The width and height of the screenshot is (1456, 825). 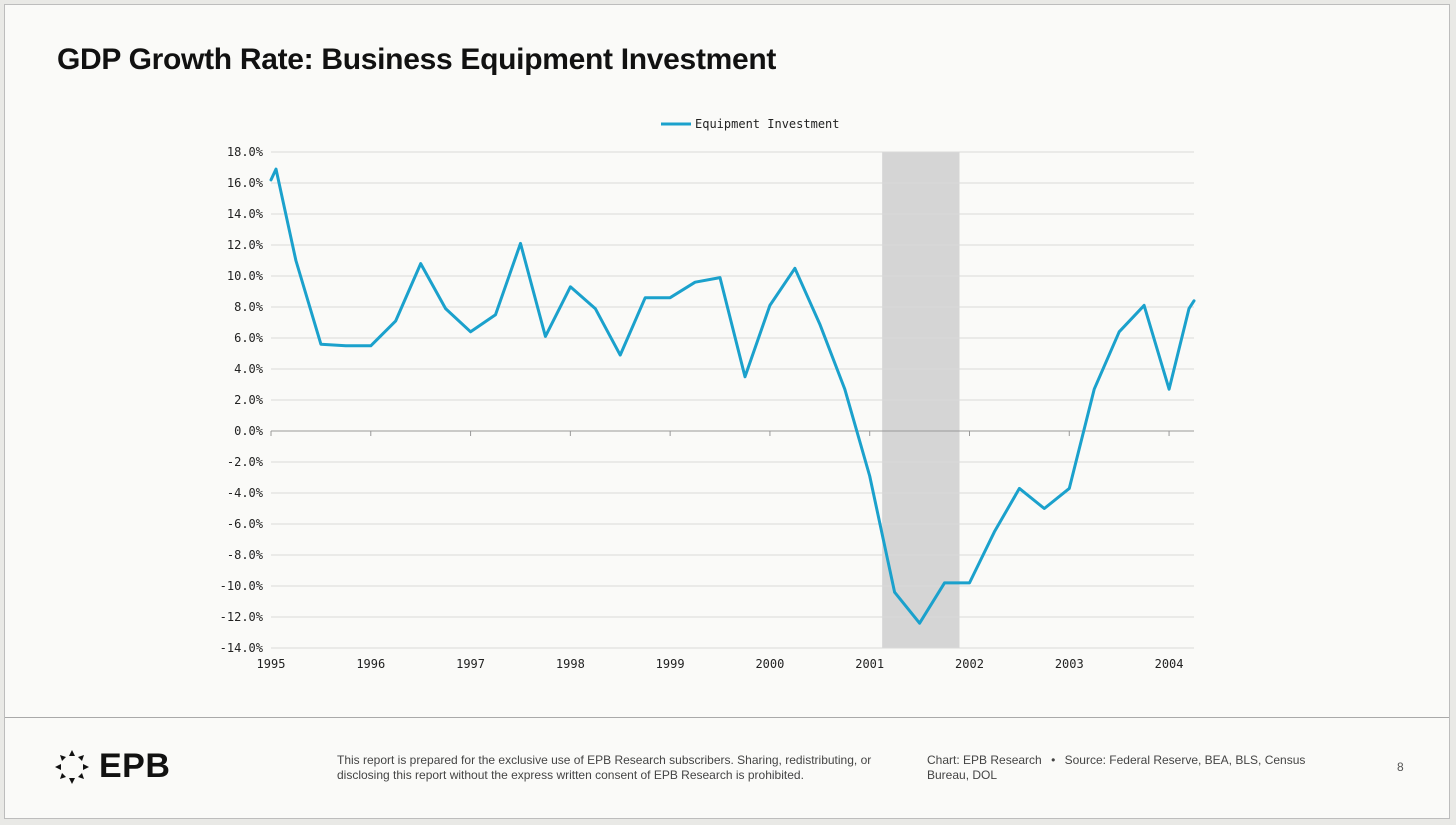 What do you see at coordinates (249, 369) in the screenshot?
I see `y-tick-label: 4.0%` at bounding box center [249, 369].